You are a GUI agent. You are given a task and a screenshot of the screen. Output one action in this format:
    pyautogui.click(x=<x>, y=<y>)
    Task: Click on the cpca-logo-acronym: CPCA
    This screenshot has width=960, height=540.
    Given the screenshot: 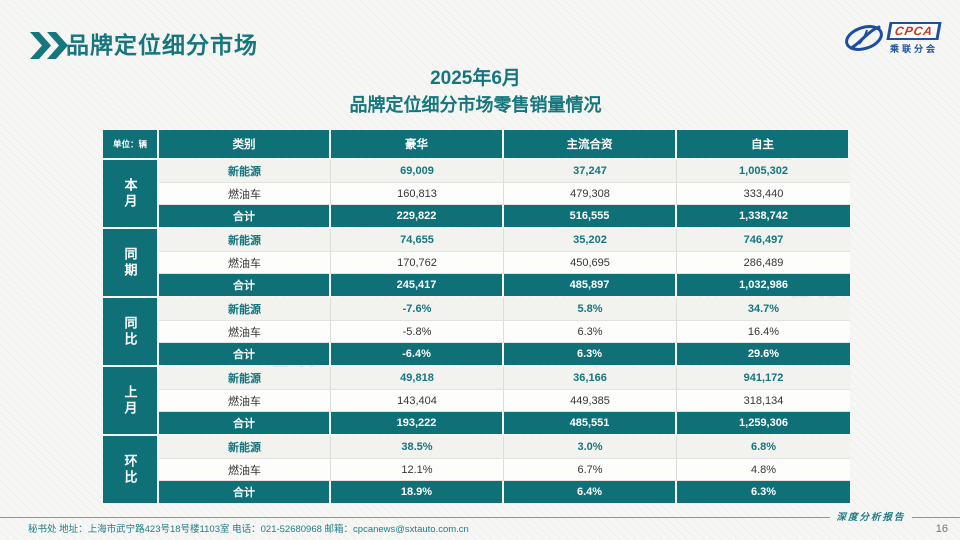 What is the action you would take?
    pyautogui.click(x=914, y=31)
    